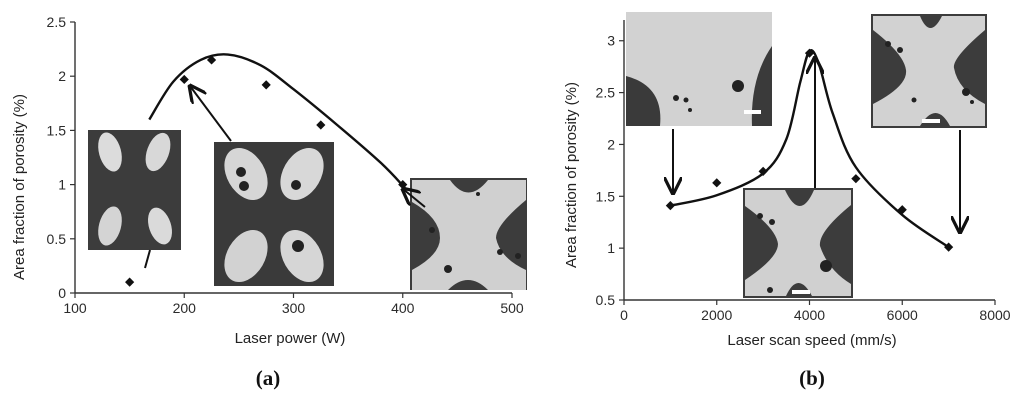 This screenshot has width=1025, height=412. Describe the element at coordinates (611, 41) in the screenshot. I see `y-tick-label: 3` at that location.